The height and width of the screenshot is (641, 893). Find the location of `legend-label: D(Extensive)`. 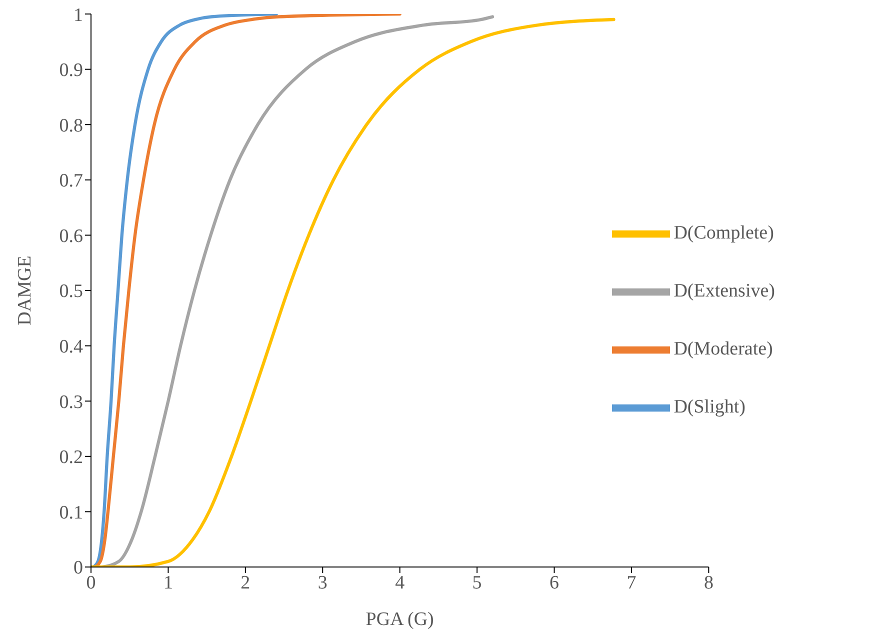

legend-label: D(Extensive) is located at coordinates (724, 290).